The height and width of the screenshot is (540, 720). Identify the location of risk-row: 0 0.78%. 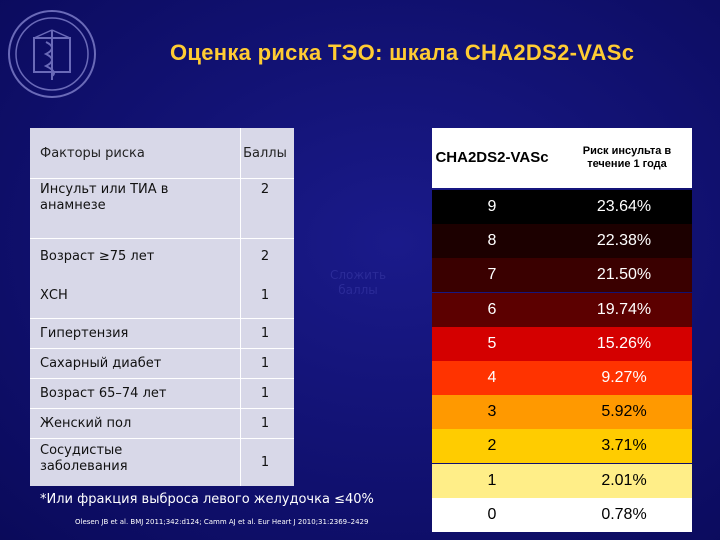
(562, 514).